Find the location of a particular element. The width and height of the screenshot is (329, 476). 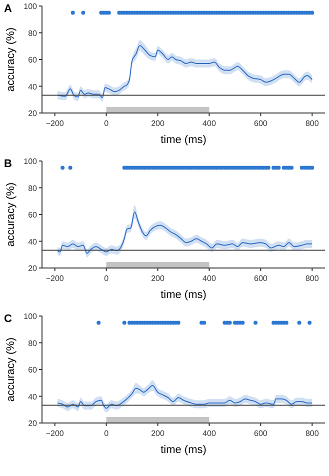

chart-title: C is located at coordinates (8, 319).